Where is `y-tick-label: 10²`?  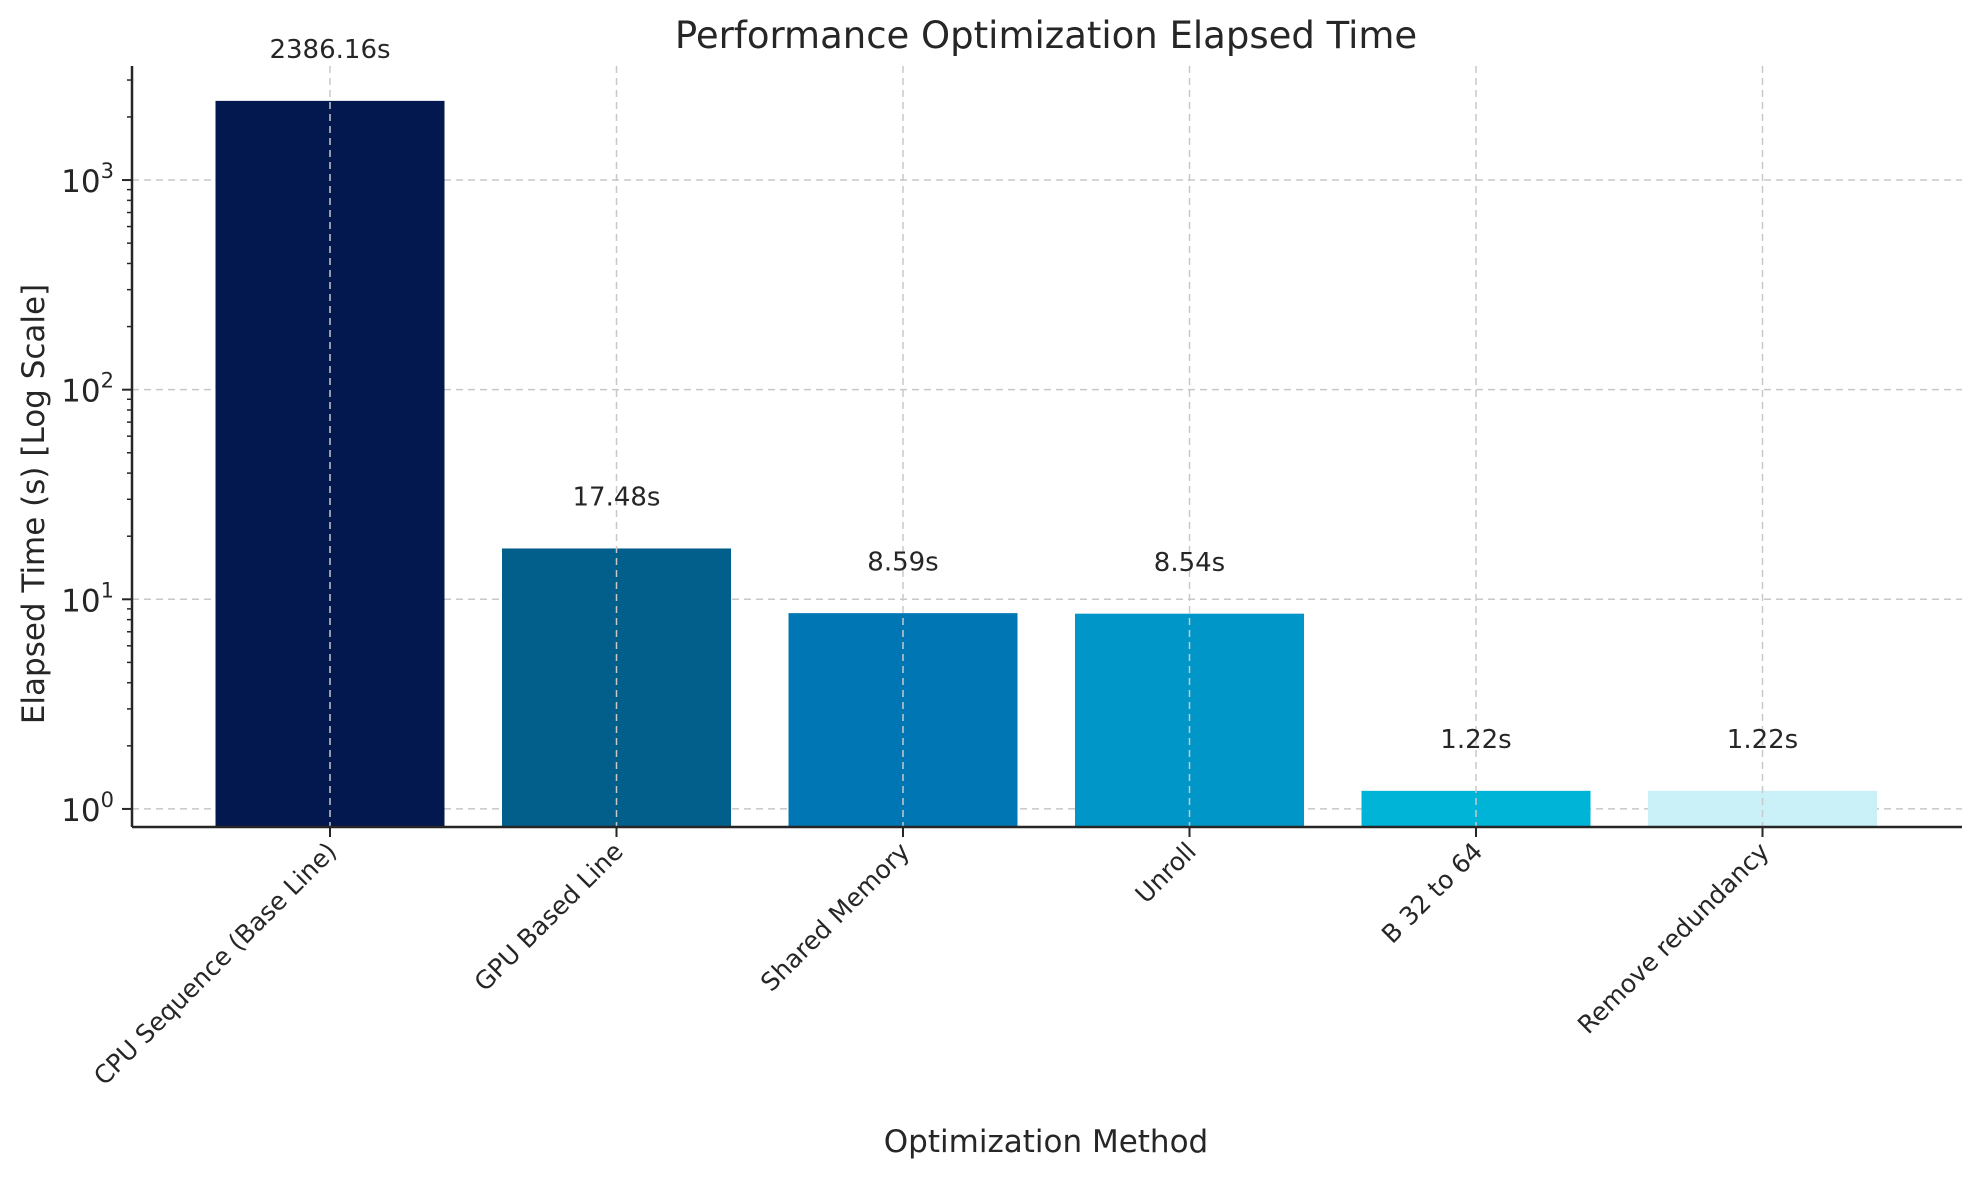 y-tick-label: 10² is located at coordinates (87, 389).